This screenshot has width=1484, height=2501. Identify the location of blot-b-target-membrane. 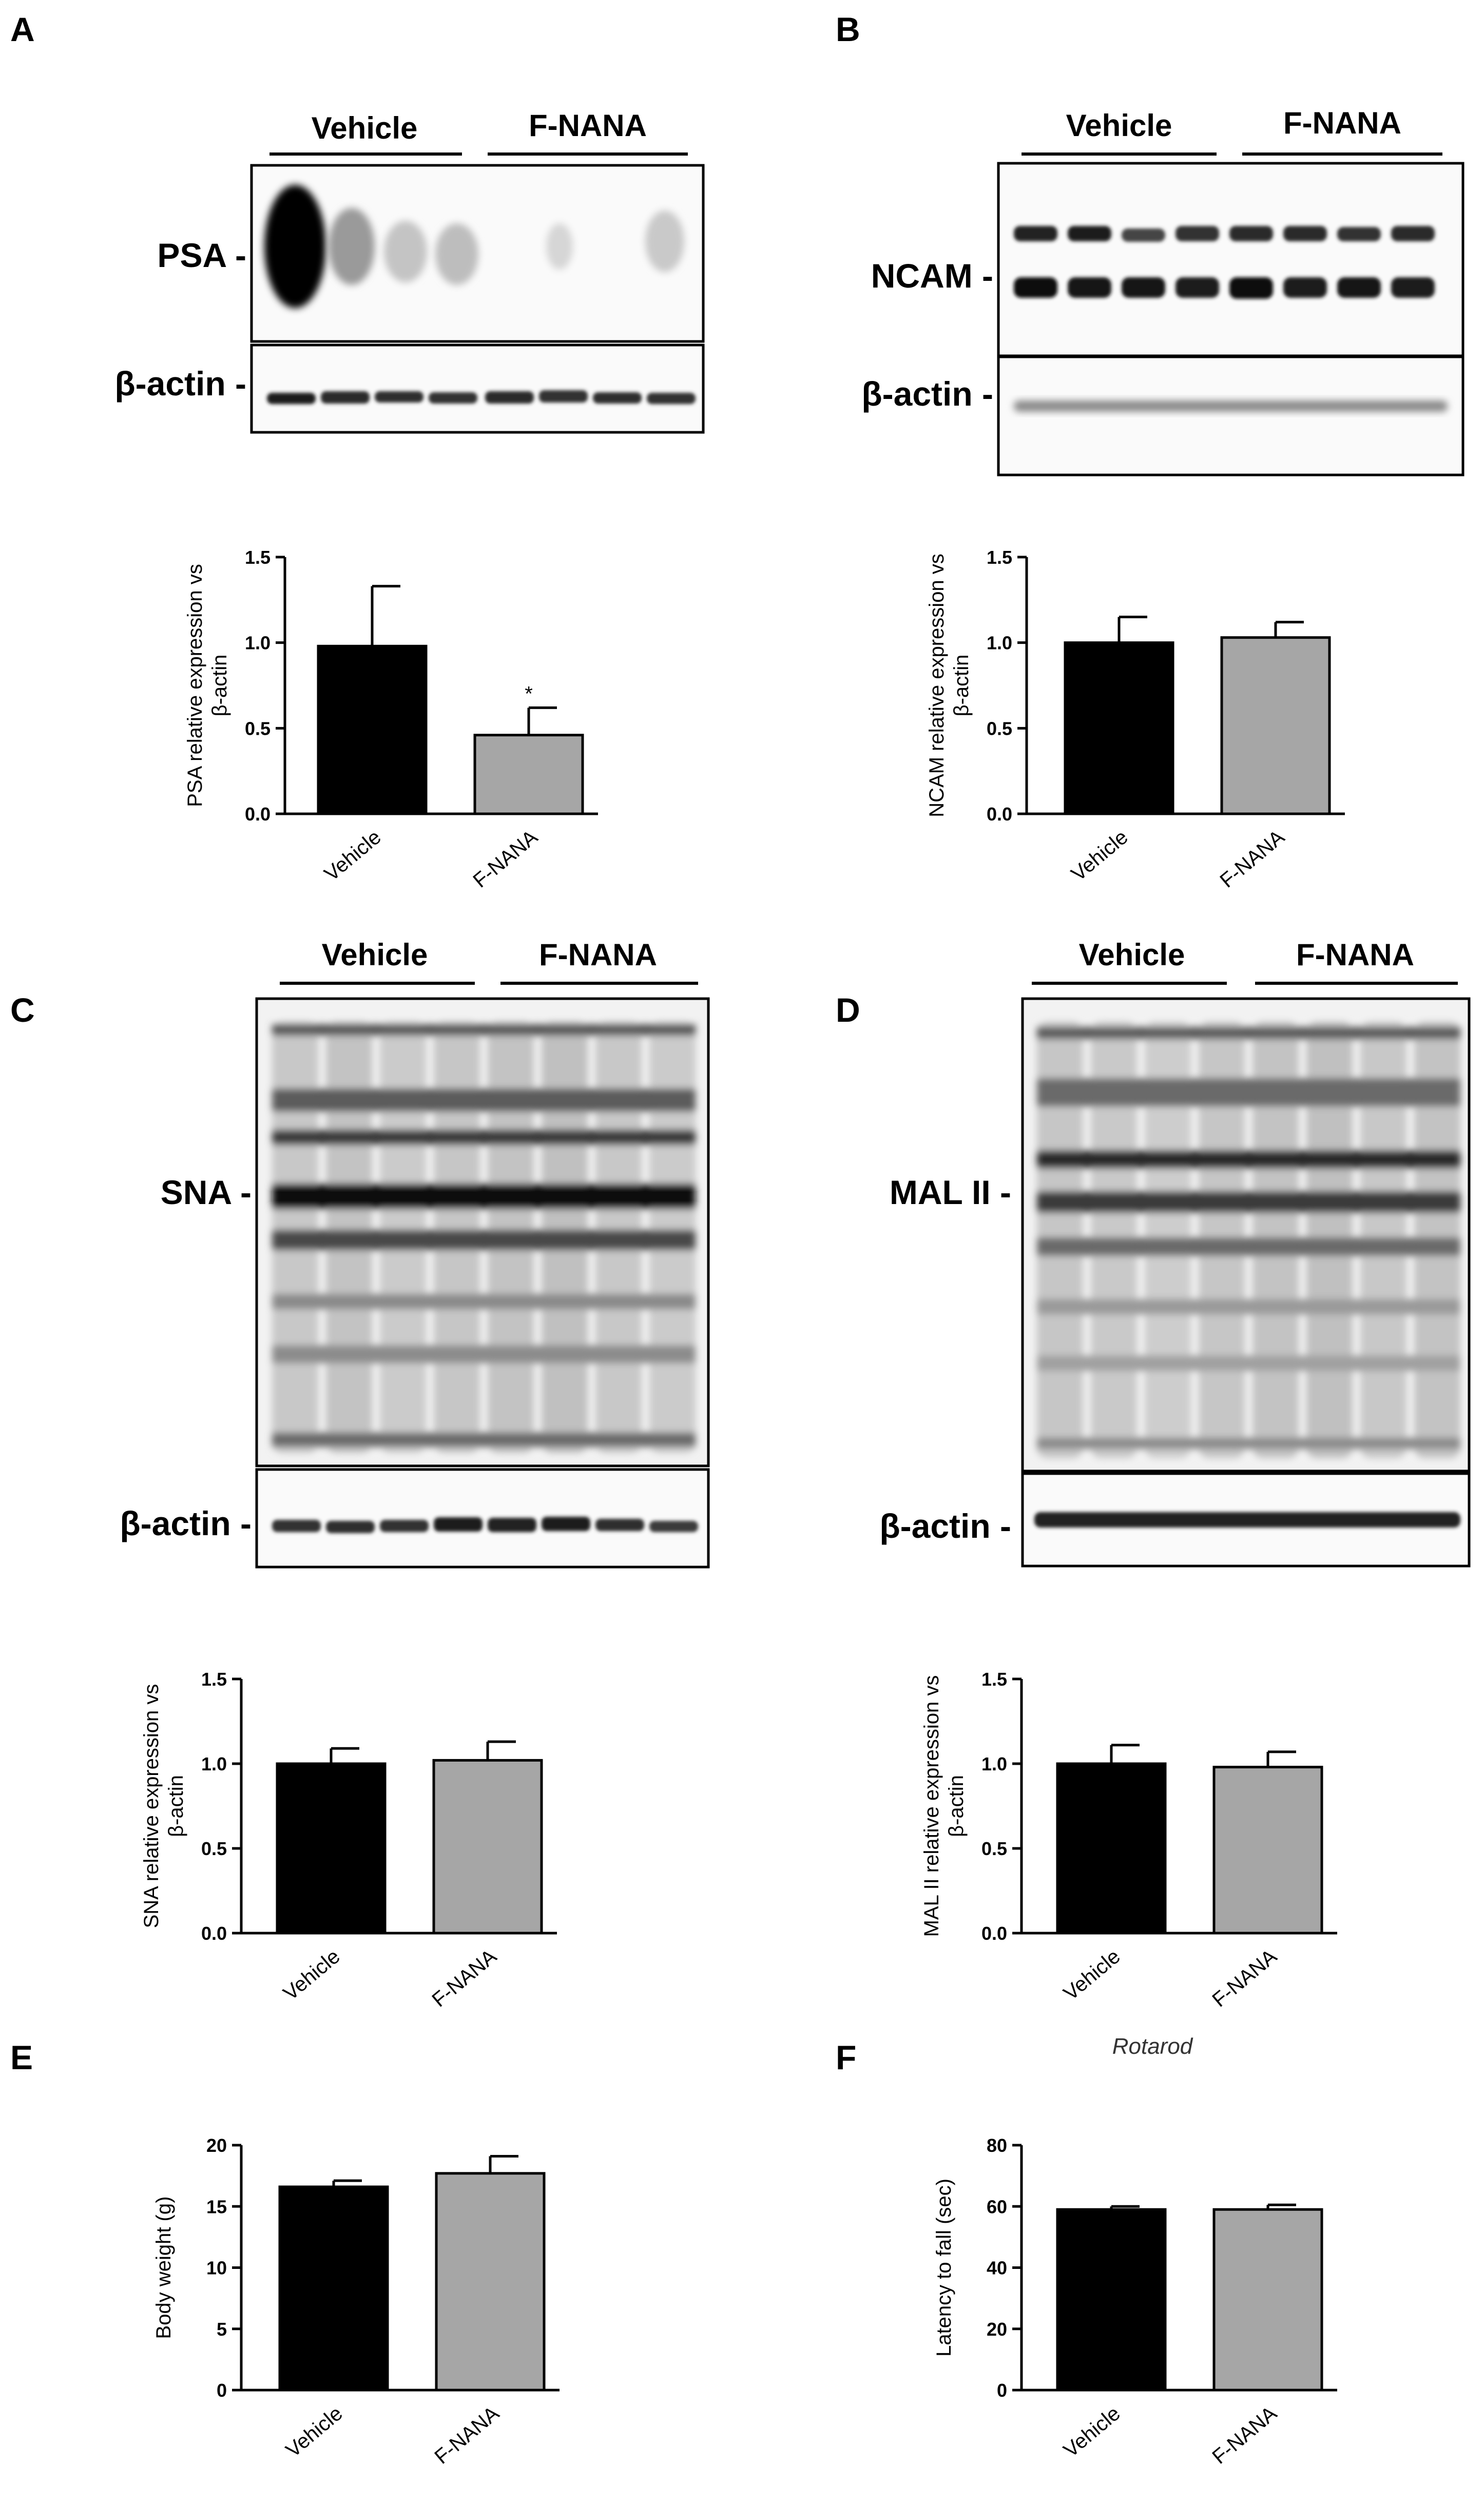
(1231, 259).